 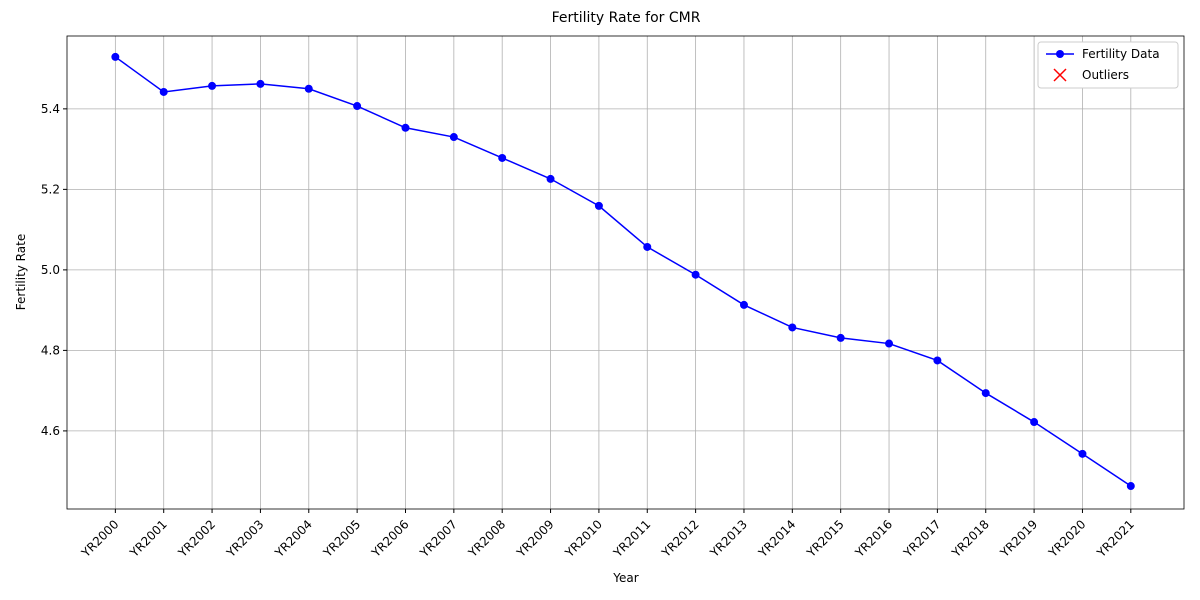 I want to click on y-tick-label: 5.0, so click(x=50, y=270).